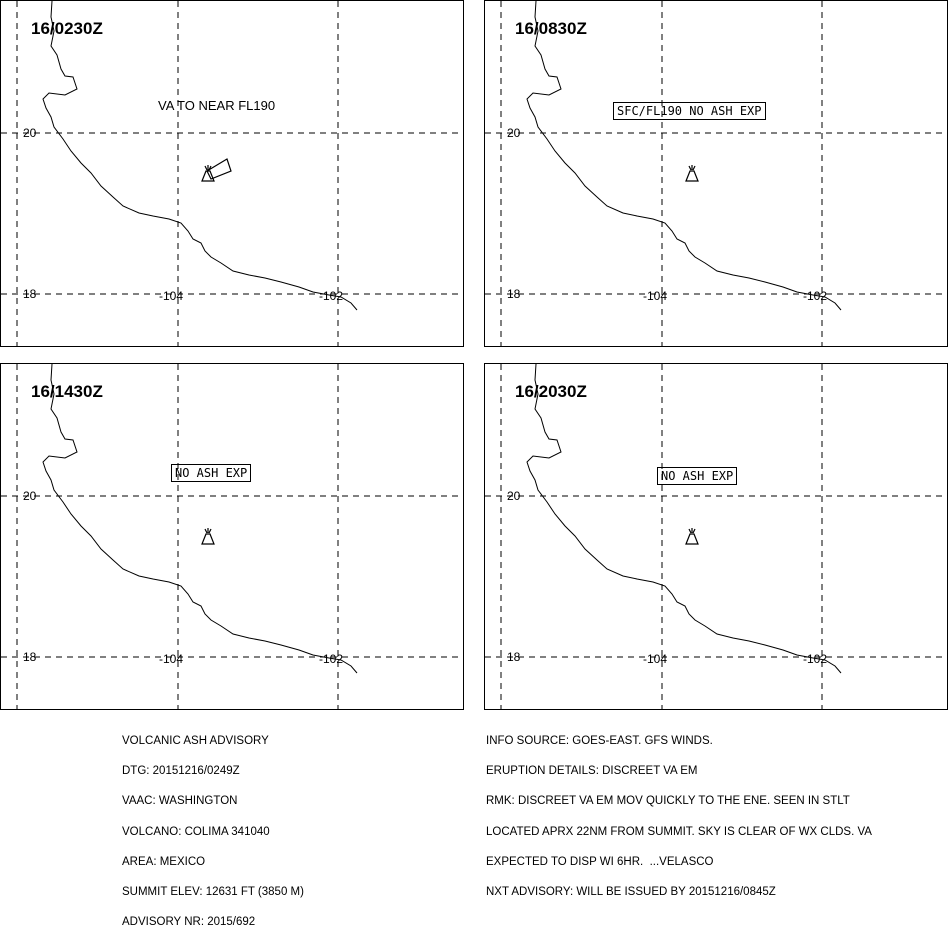 Image resolution: width=950 pixels, height=937 pixels. What do you see at coordinates (189, 922) in the screenshot?
I see `advisory-line: ADVISORY NR: 2015/692` at bounding box center [189, 922].